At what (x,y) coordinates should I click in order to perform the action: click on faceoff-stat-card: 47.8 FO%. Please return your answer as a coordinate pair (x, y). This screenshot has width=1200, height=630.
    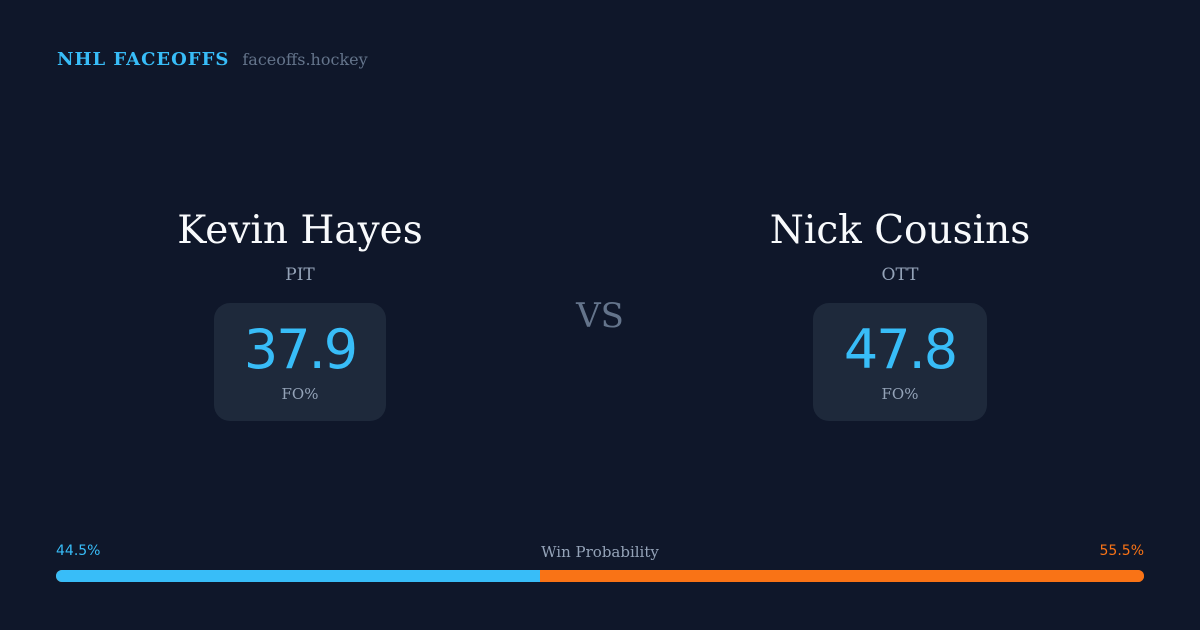
    Looking at the image, I should click on (900, 362).